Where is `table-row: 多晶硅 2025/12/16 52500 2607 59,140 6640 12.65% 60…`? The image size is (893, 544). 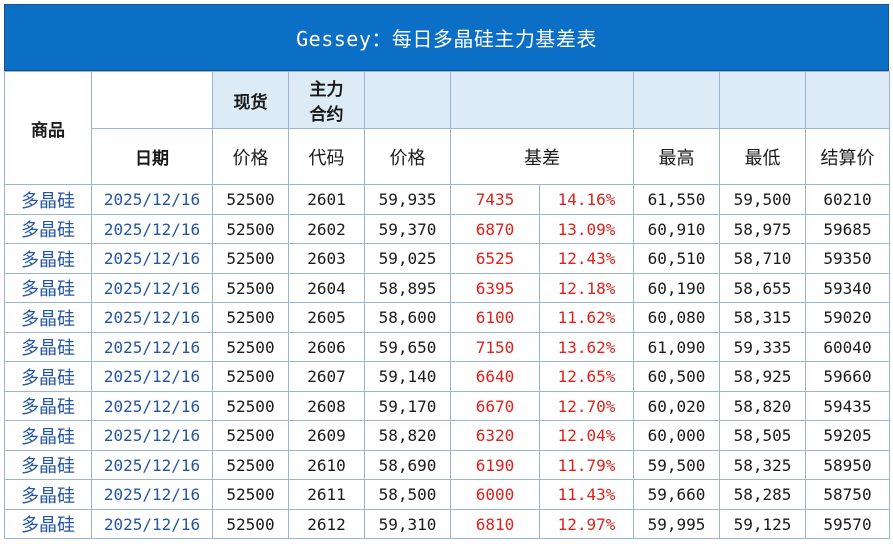 table-row: 多晶硅 2025/12/16 52500 2607 59,140 6640 12.65% 60… is located at coordinates (447, 376).